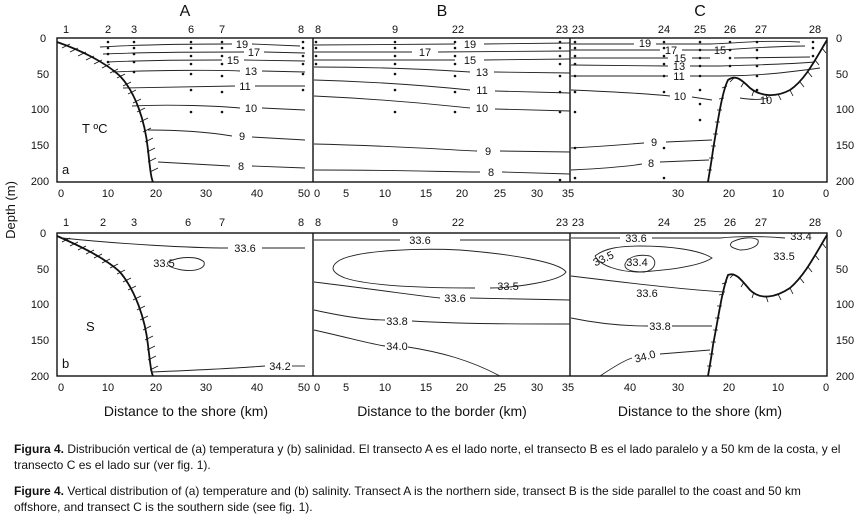 The height and width of the screenshot is (520, 858). Describe the element at coordinates (800, 237) in the screenshot. I see `contour-label: 33.4` at that location.